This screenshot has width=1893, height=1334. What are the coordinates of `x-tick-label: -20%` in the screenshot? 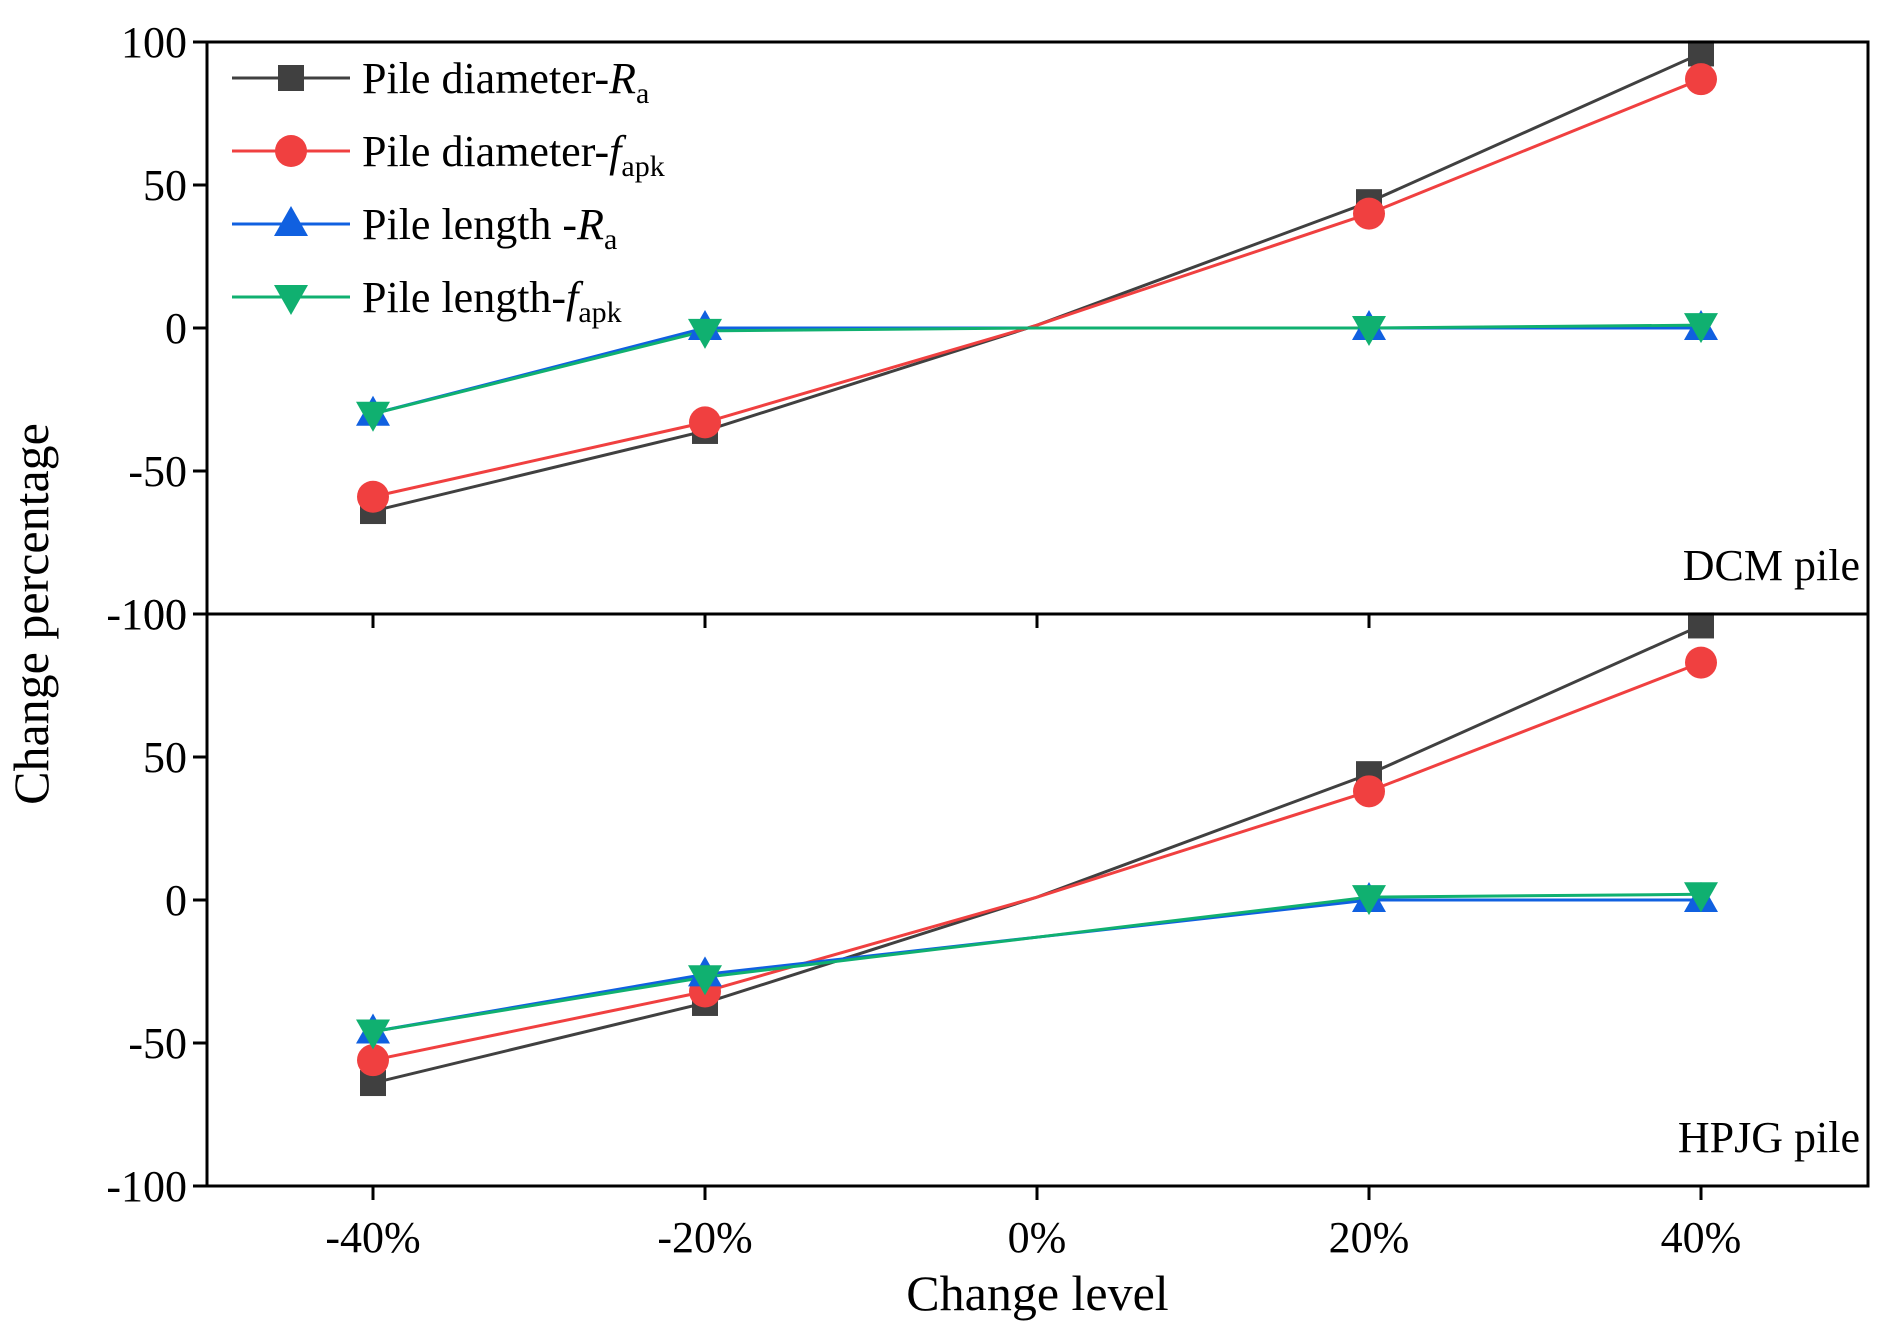 It's located at (704, 1237).